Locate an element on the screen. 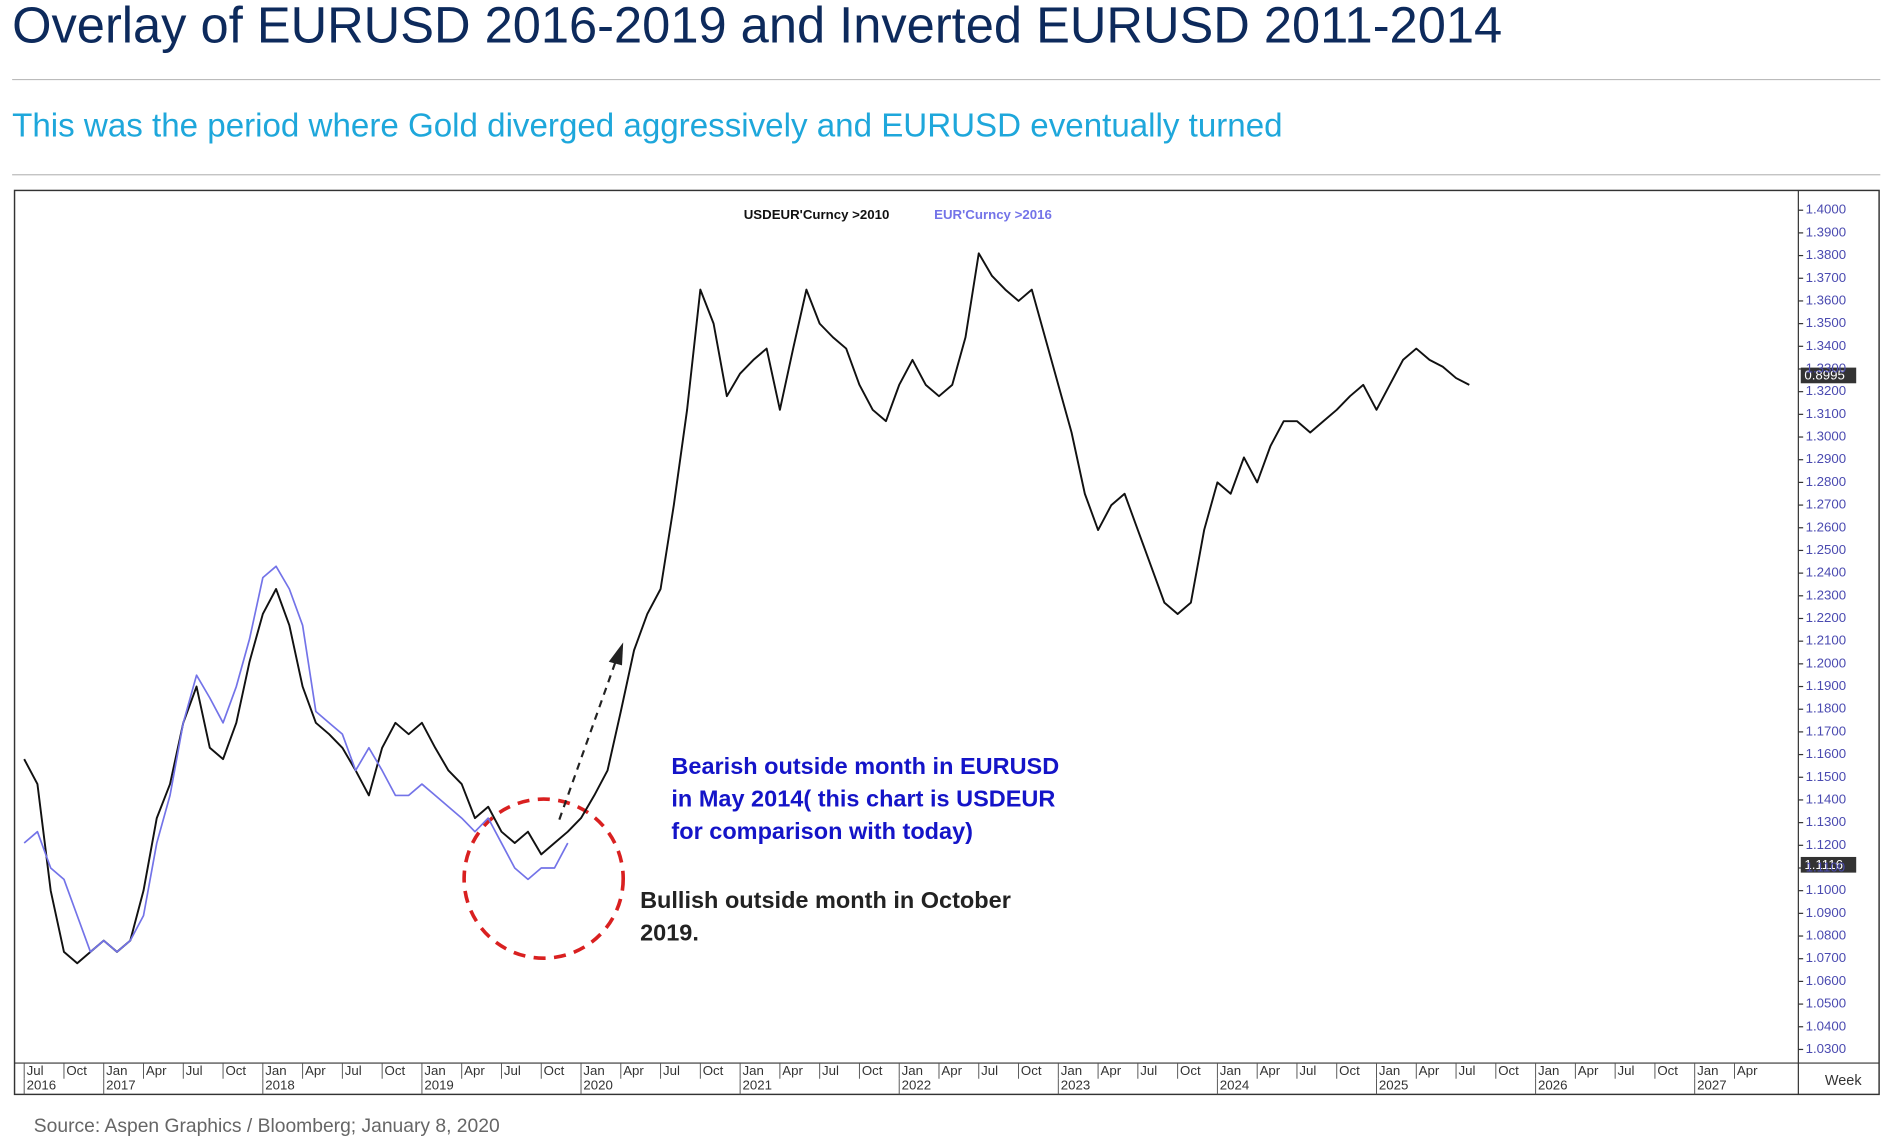 The height and width of the screenshot is (1142, 1884). x-year-label: 2016 is located at coordinates (41, 1084).